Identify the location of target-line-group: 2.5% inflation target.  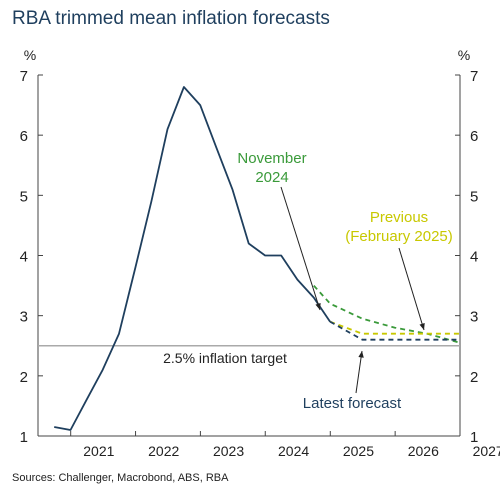
(249, 355).